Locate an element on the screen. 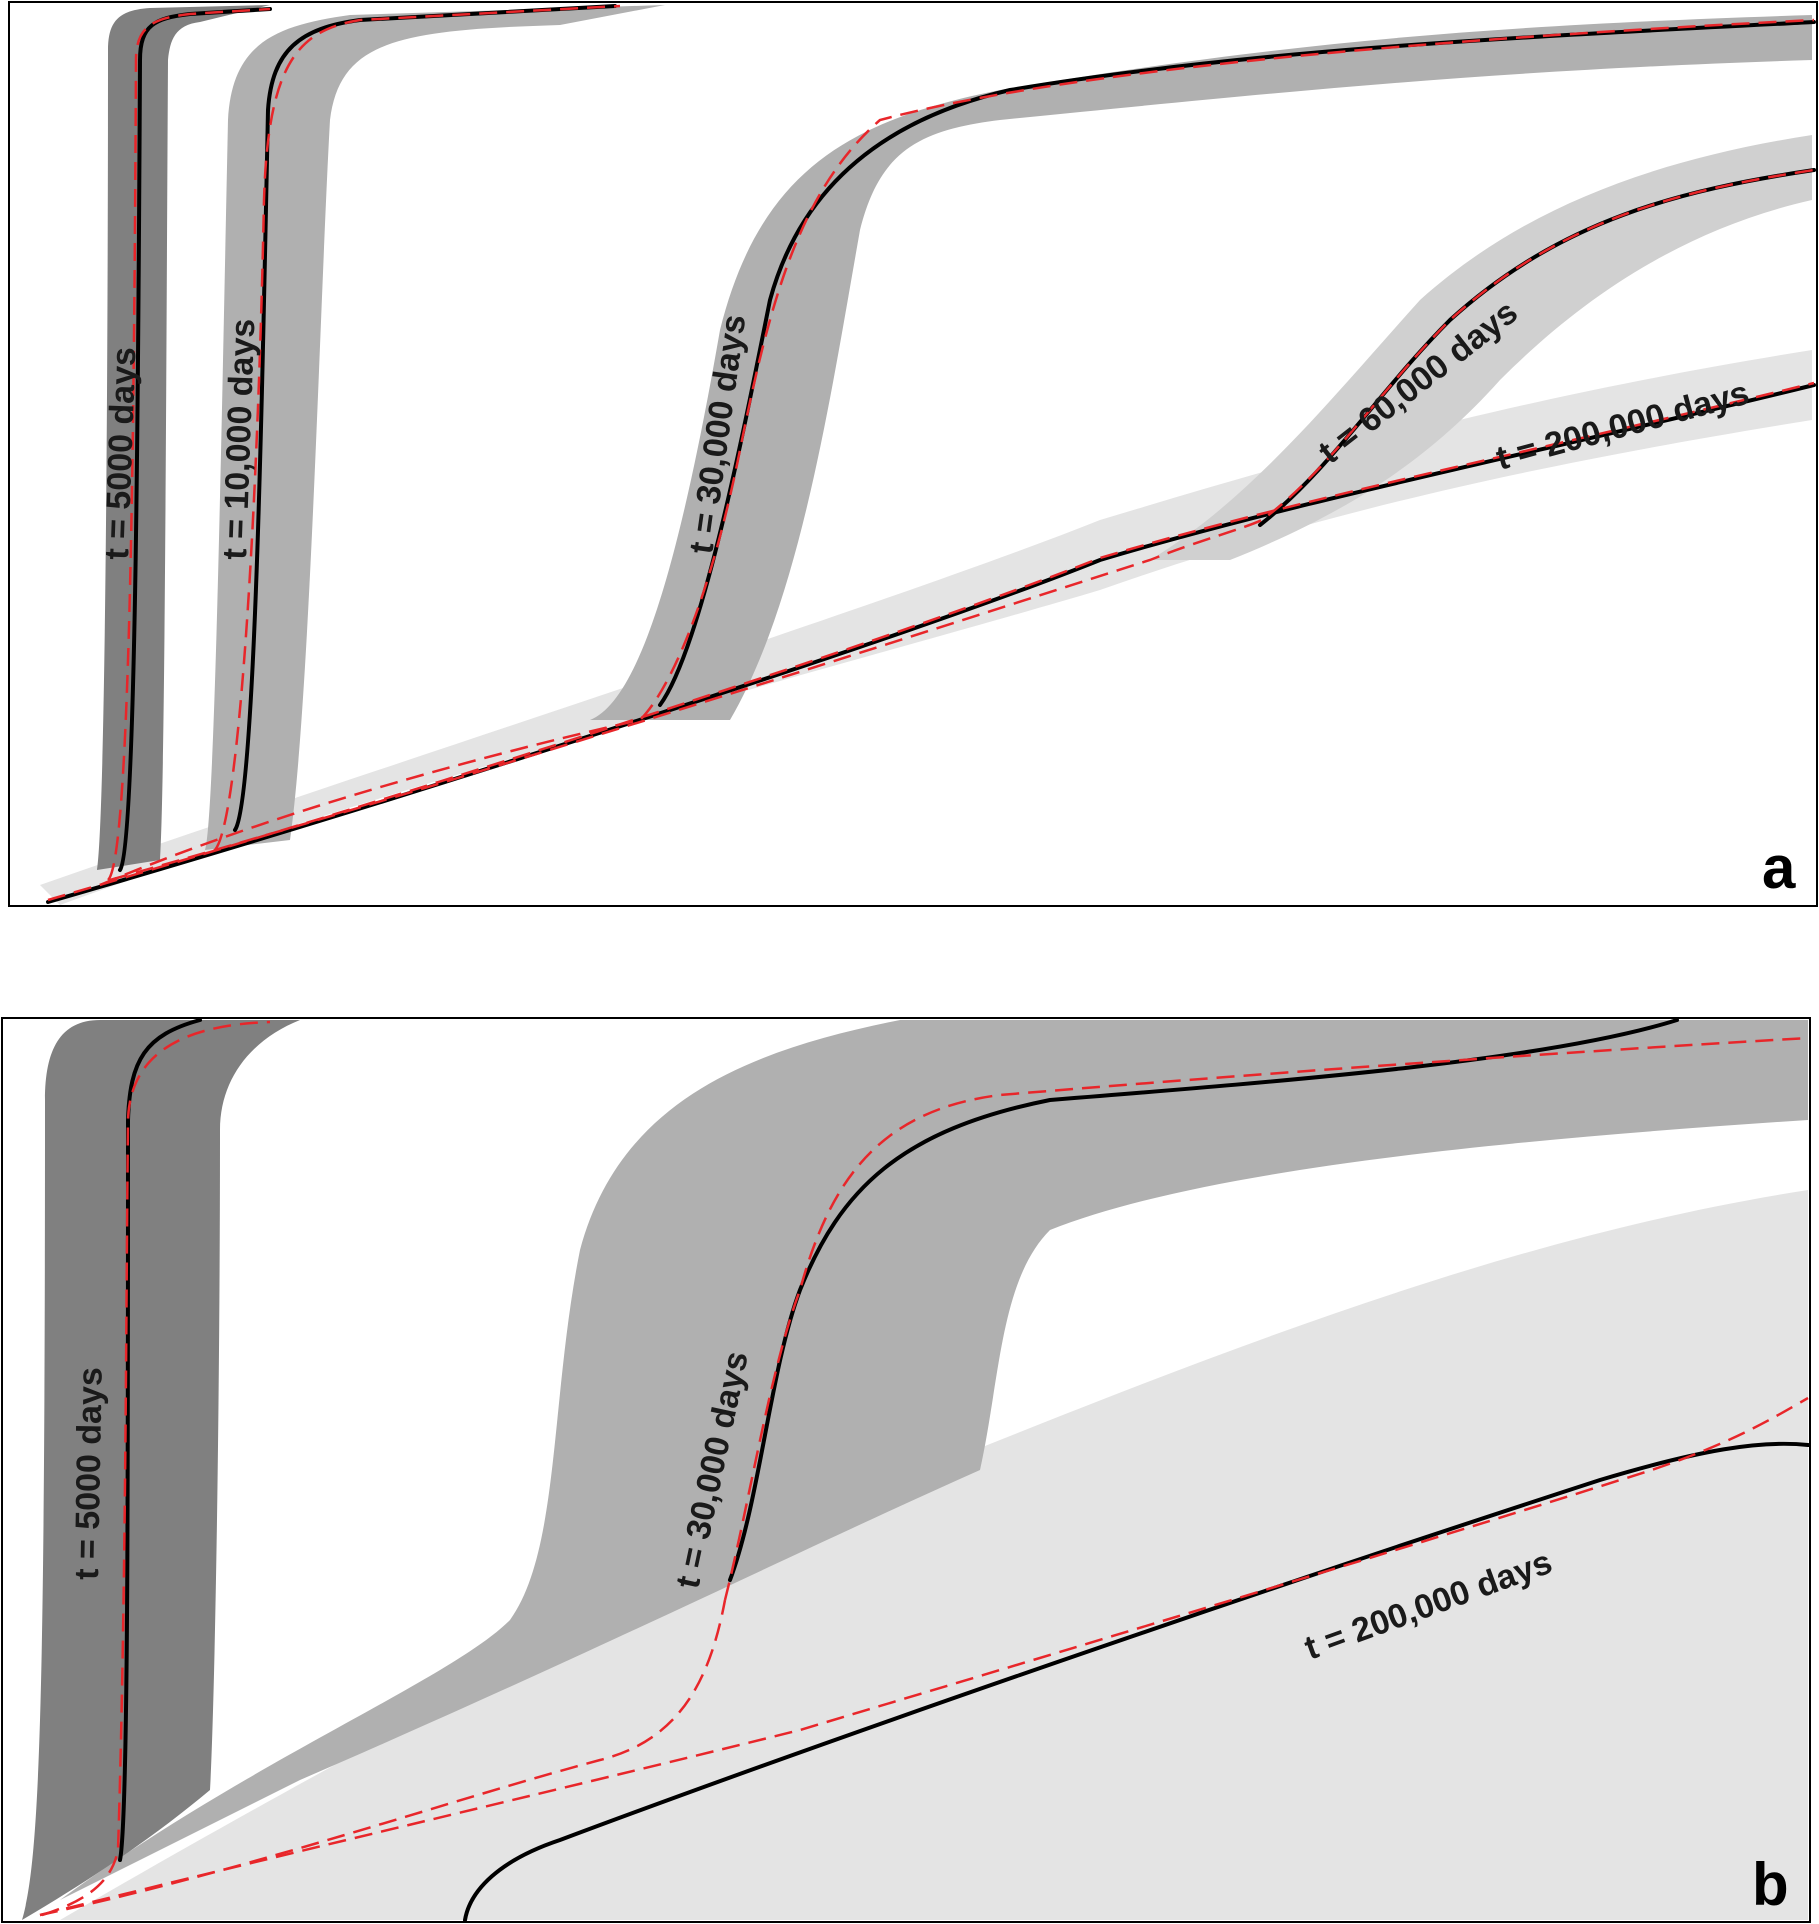 This screenshot has width=1819, height=1924. label-a-5000: t = 5000 days is located at coordinates (120, 453).